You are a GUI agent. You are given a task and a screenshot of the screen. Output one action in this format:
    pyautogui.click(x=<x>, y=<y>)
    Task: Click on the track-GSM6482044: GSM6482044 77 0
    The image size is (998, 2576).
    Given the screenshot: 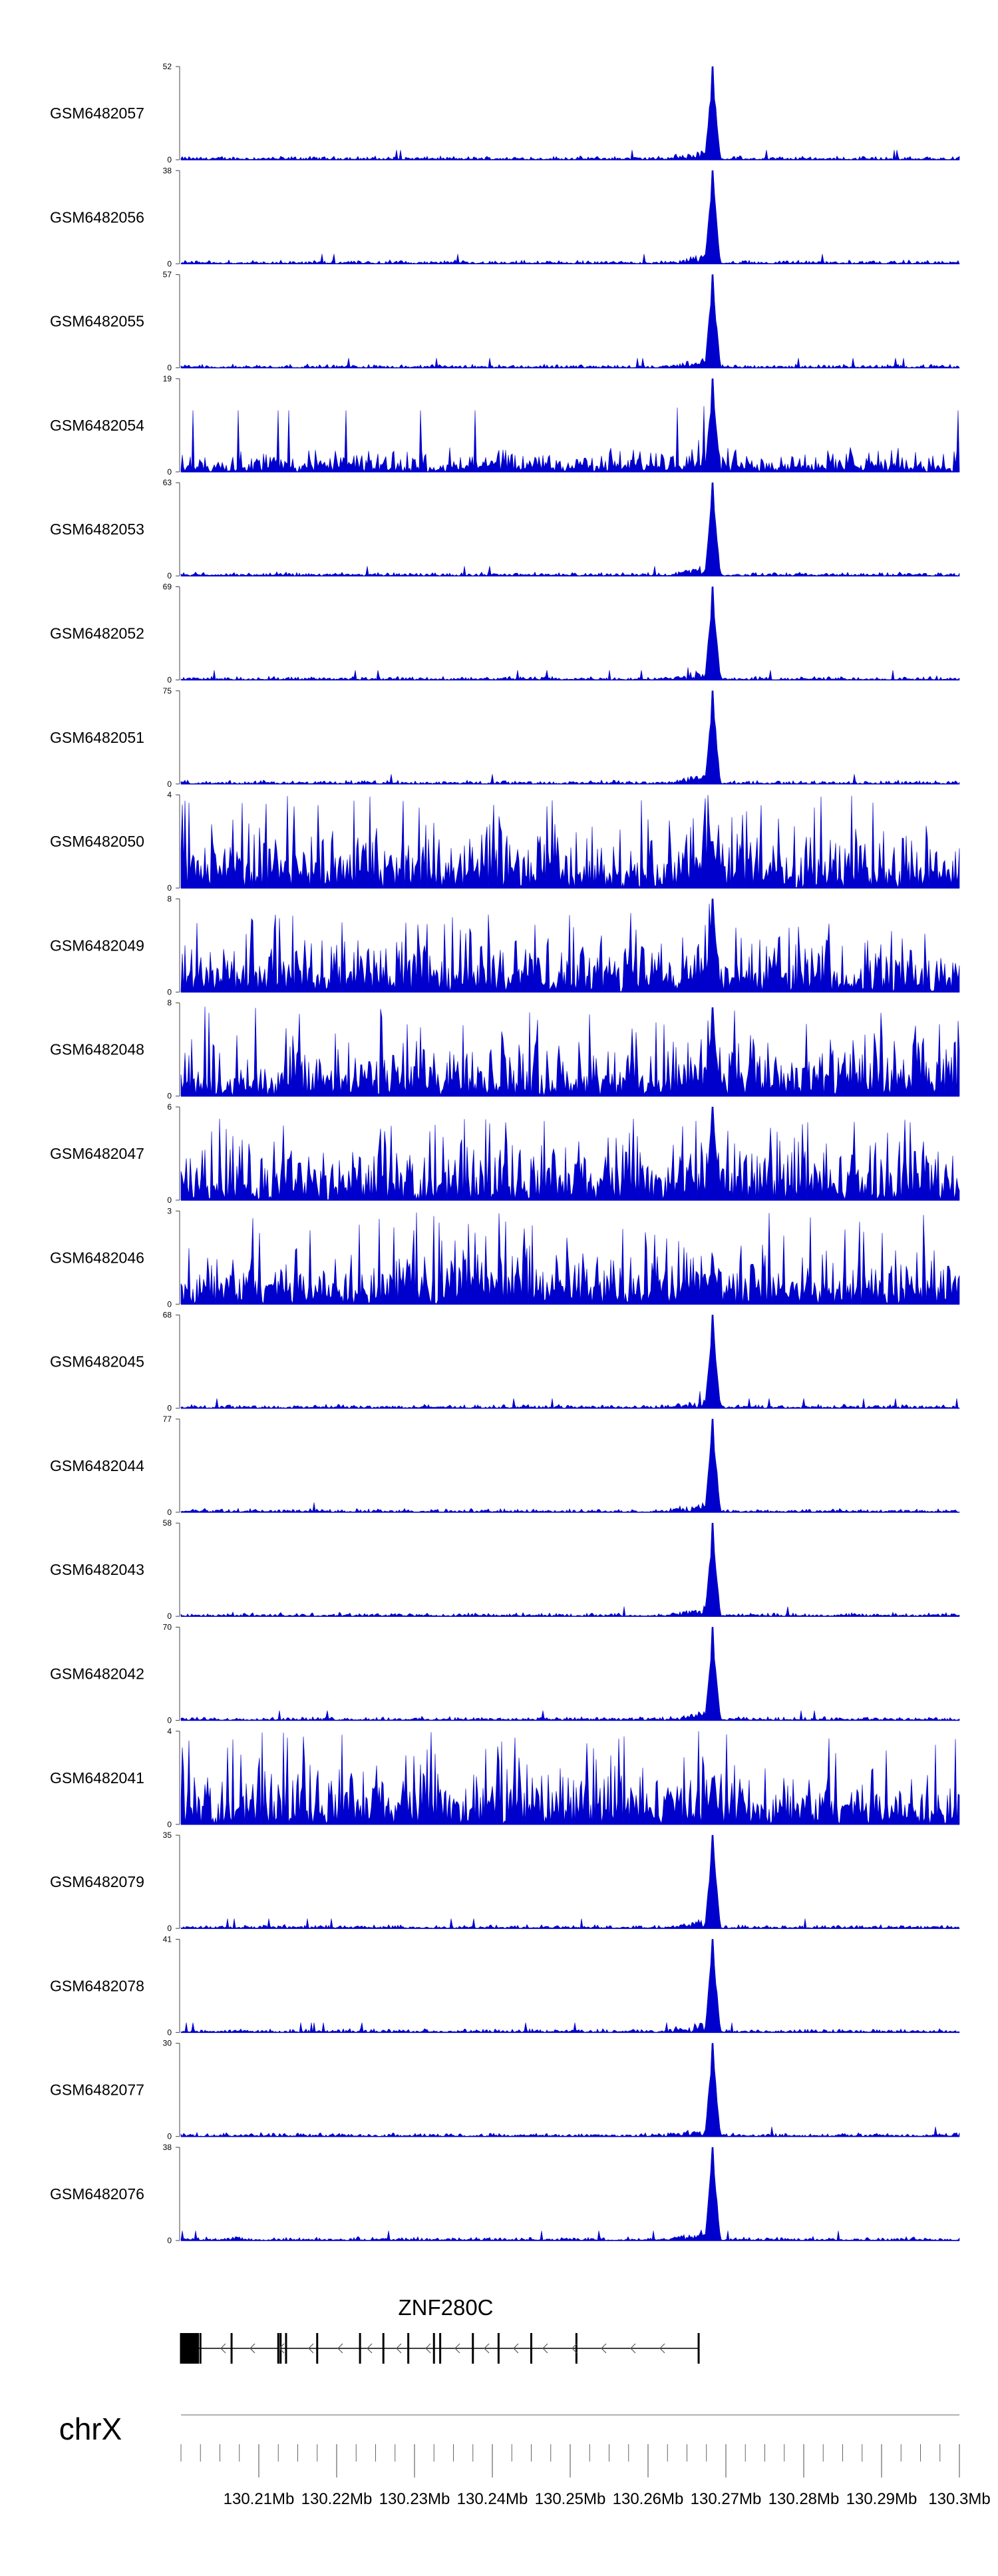 What is the action you would take?
    pyautogui.click(x=505, y=1465)
    